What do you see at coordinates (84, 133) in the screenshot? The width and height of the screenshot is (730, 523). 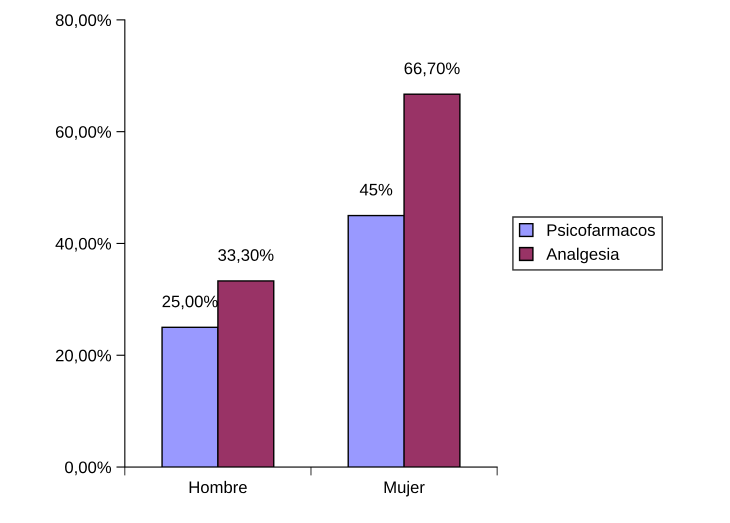 I see `y-tick-label: 60,00%` at bounding box center [84, 133].